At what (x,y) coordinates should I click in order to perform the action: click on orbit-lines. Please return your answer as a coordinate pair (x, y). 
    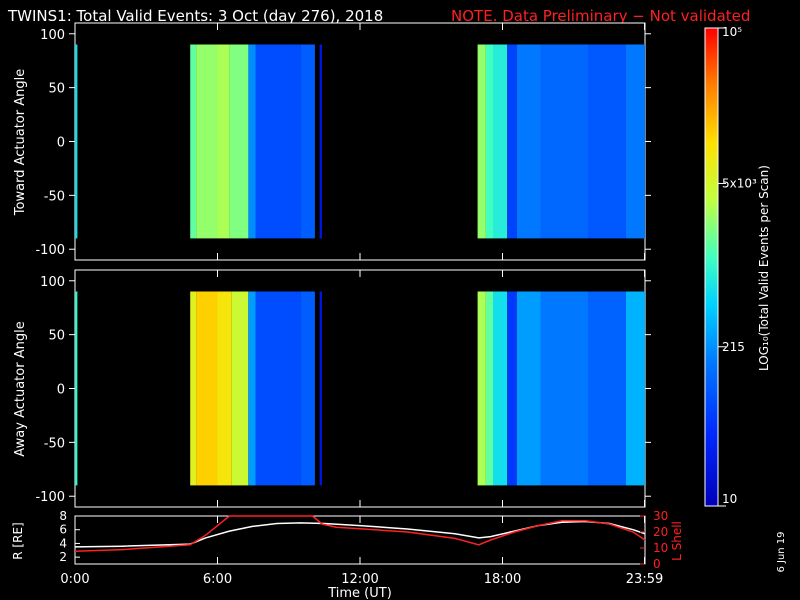
    Looking at the image, I should click on (360, 533).